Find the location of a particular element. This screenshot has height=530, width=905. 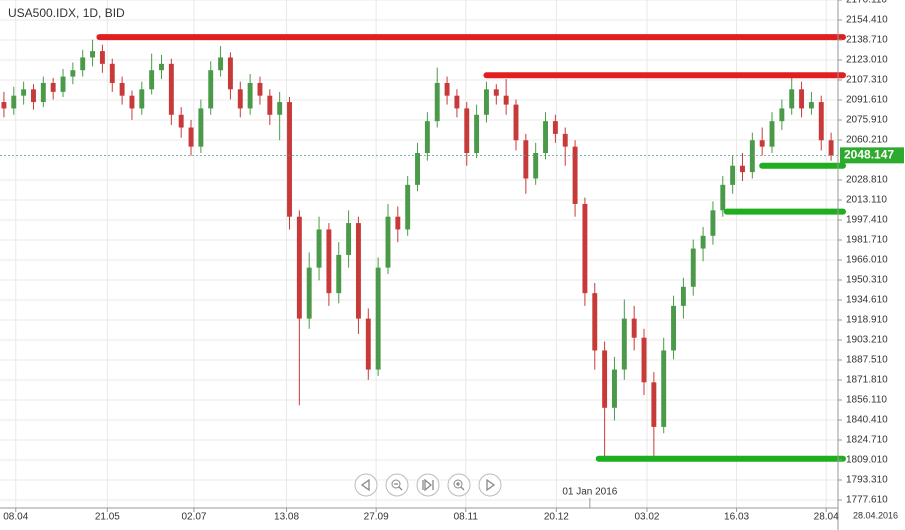

end-date: 28.04.2016 is located at coordinates (875, 515).